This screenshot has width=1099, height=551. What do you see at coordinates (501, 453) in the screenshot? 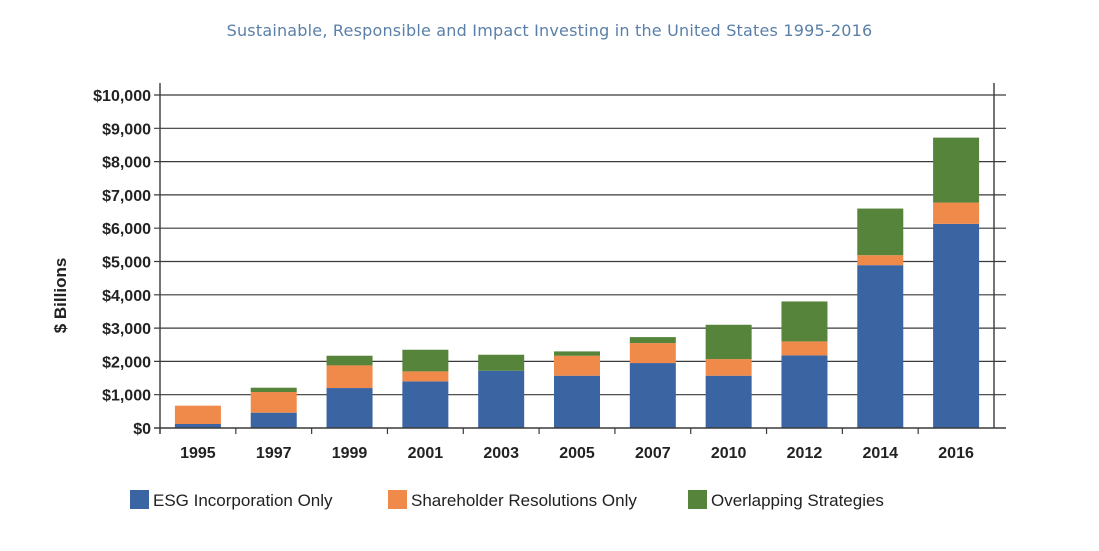
I see `x-tick-label: 2003` at bounding box center [501, 453].